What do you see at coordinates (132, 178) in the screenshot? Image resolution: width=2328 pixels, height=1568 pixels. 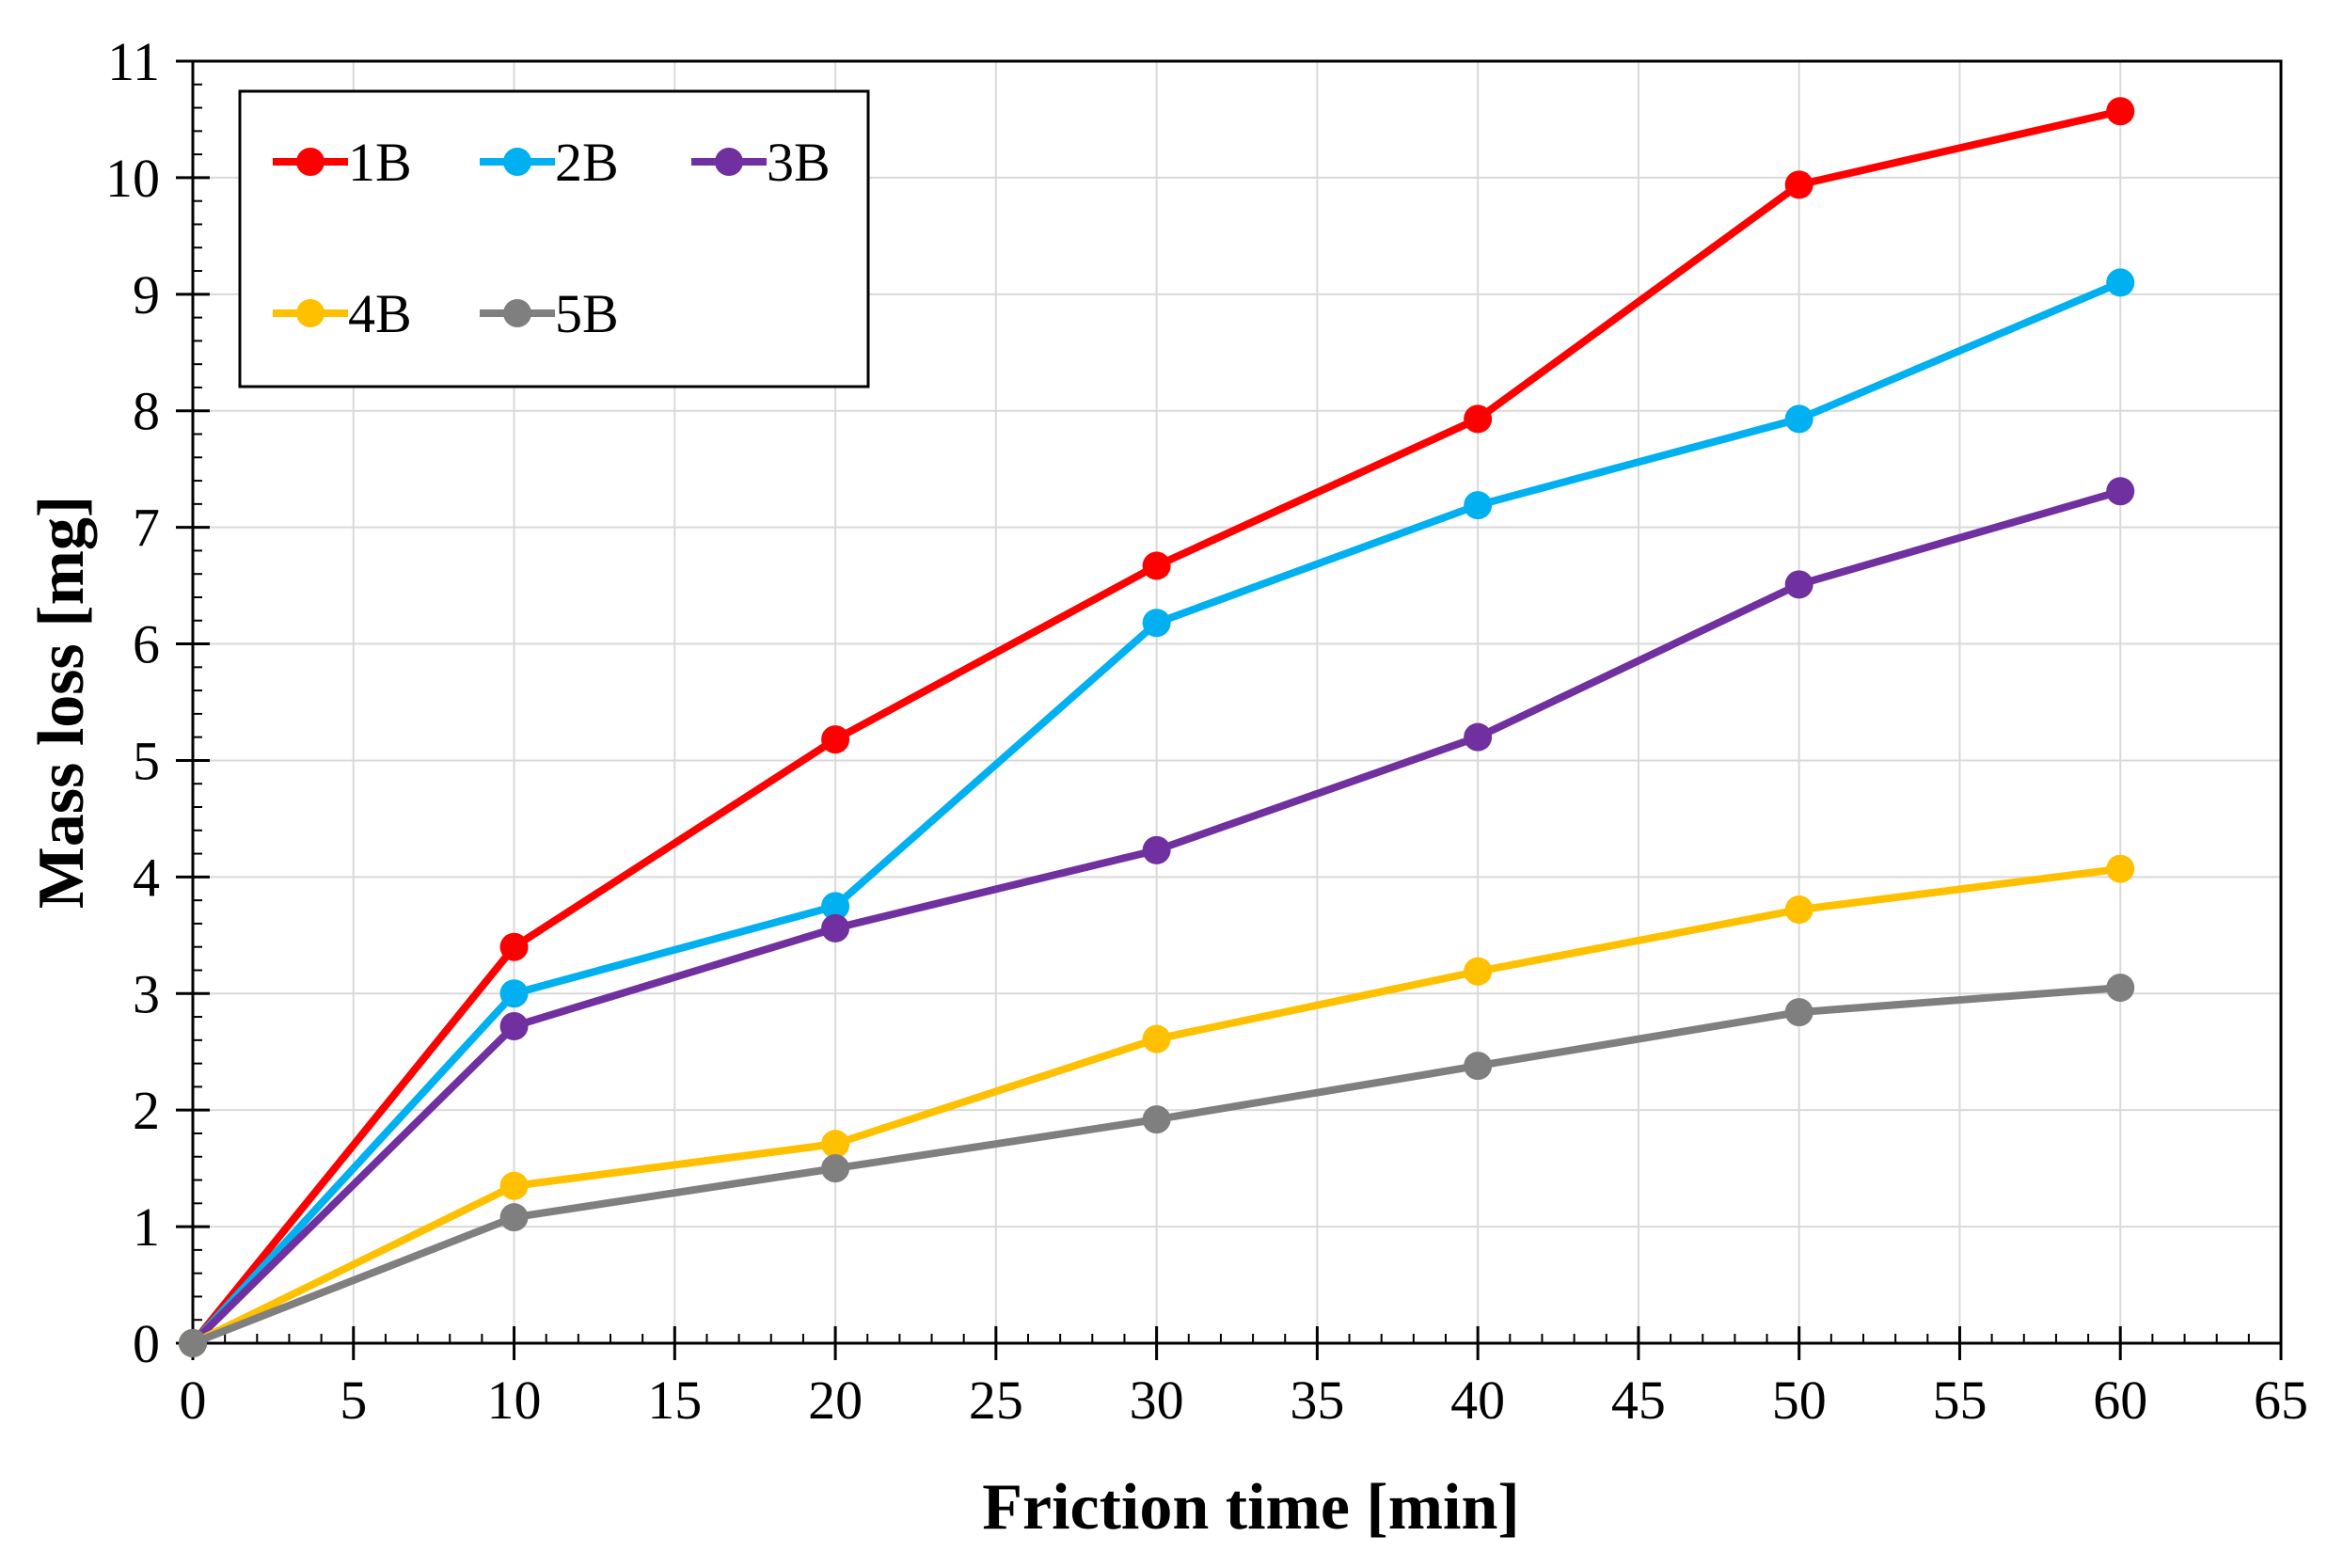 I see `y-tick-label: 10` at bounding box center [132, 178].